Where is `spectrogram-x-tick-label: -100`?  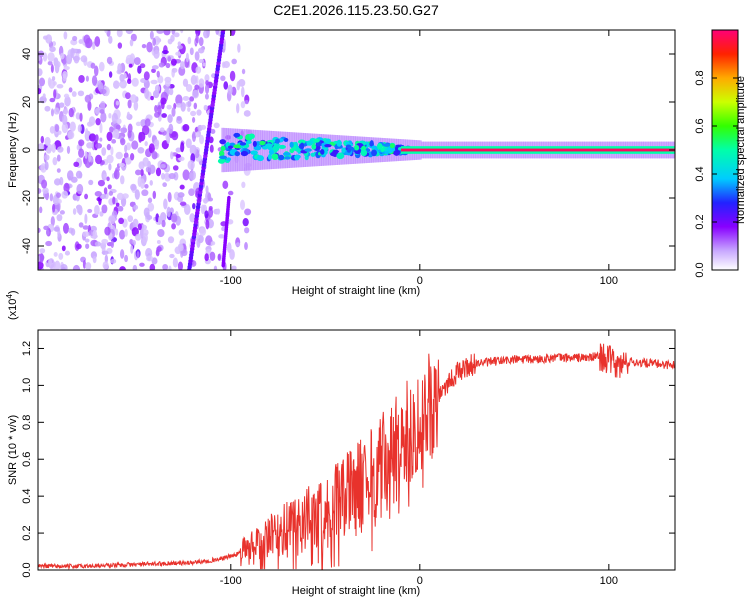
spectrogram-x-tick-label: -100 is located at coordinates (231, 281).